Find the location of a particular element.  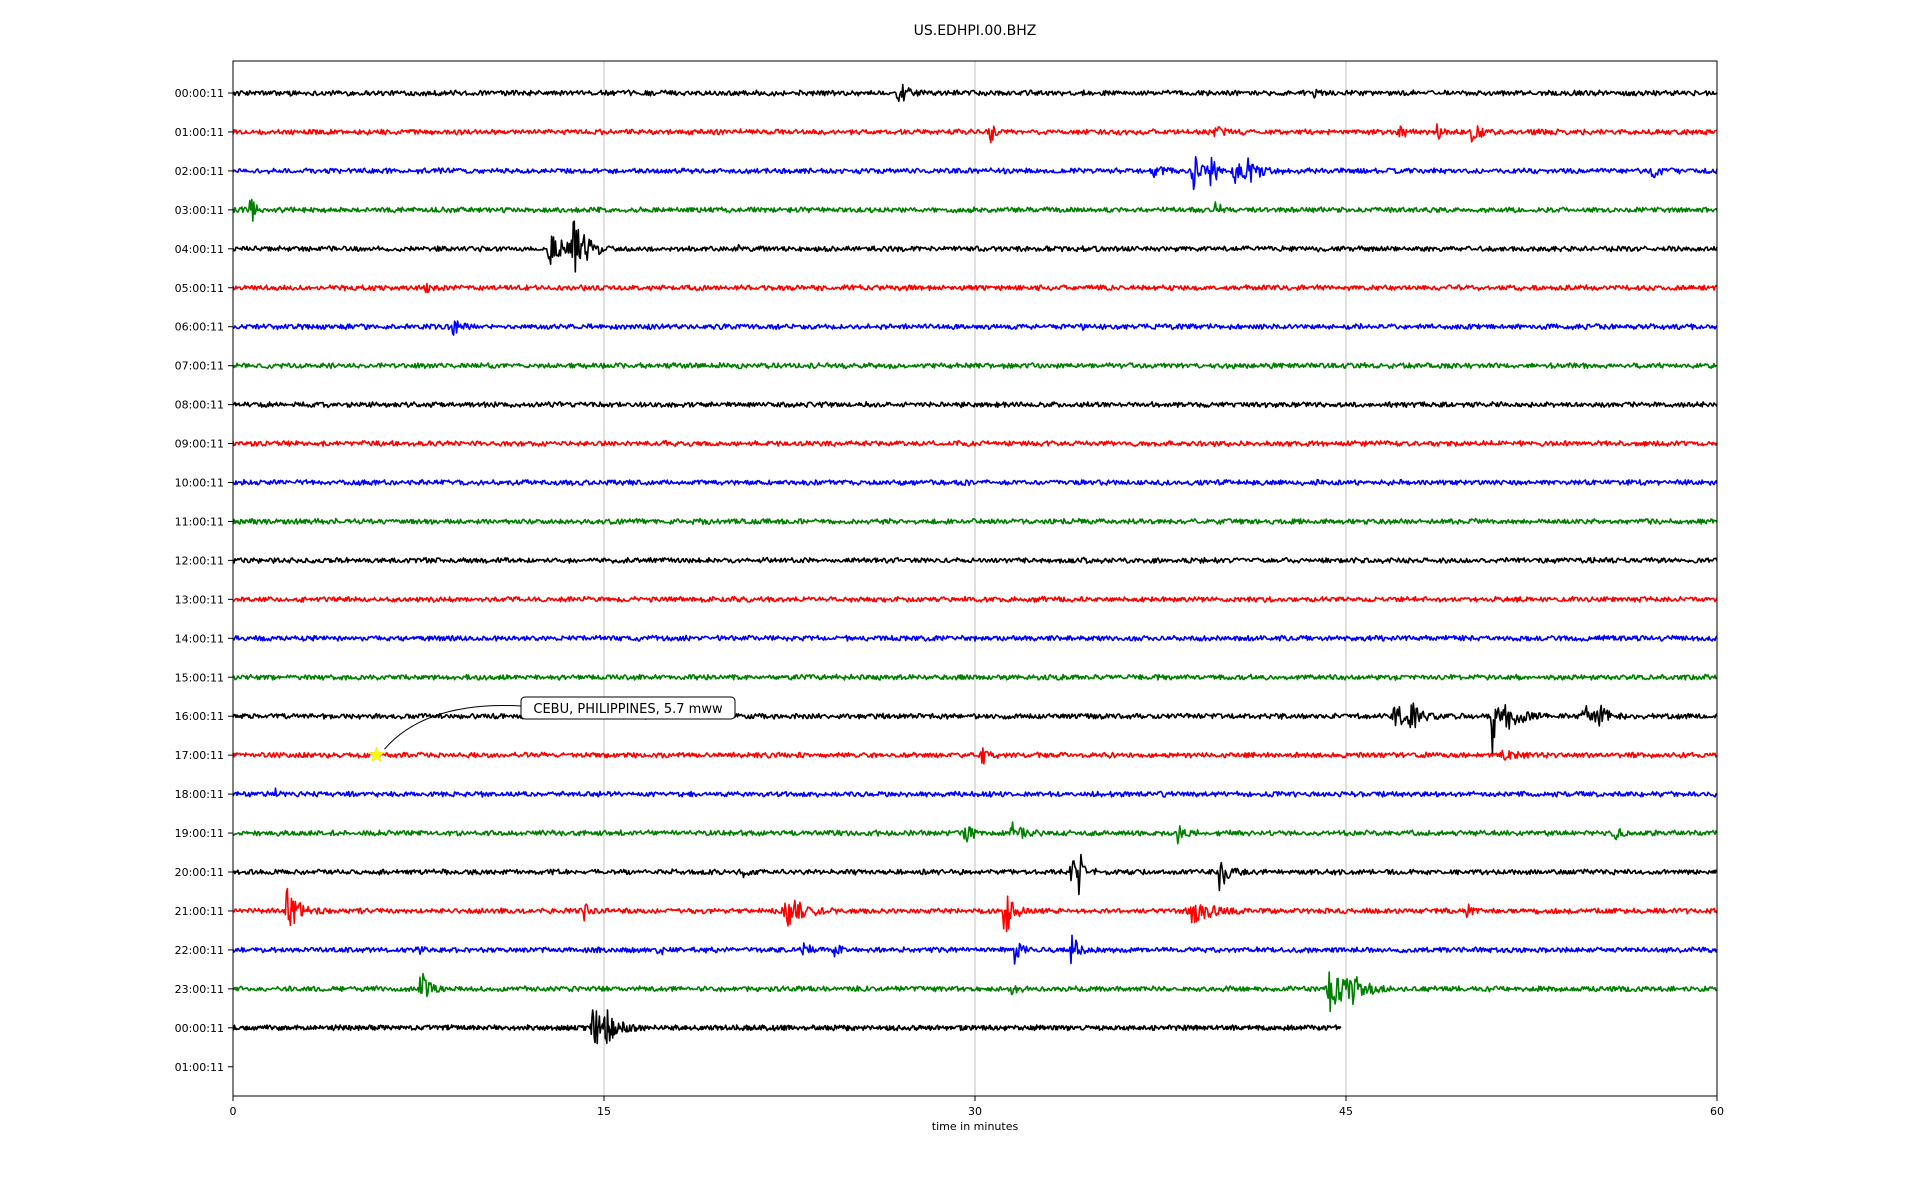

x-tick-label: 45 is located at coordinates (1346, 1111).